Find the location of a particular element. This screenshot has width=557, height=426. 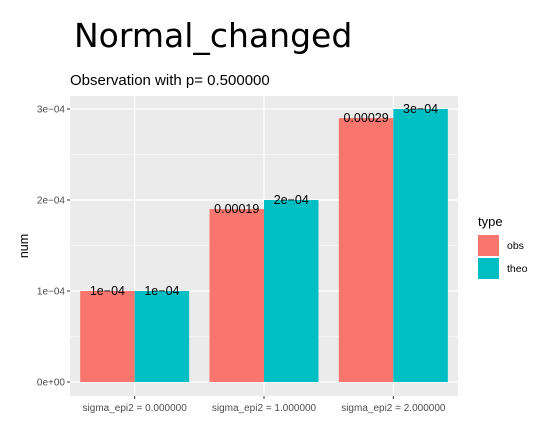

y-tick-label: 3e−04 is located at coordinates (51, 110).